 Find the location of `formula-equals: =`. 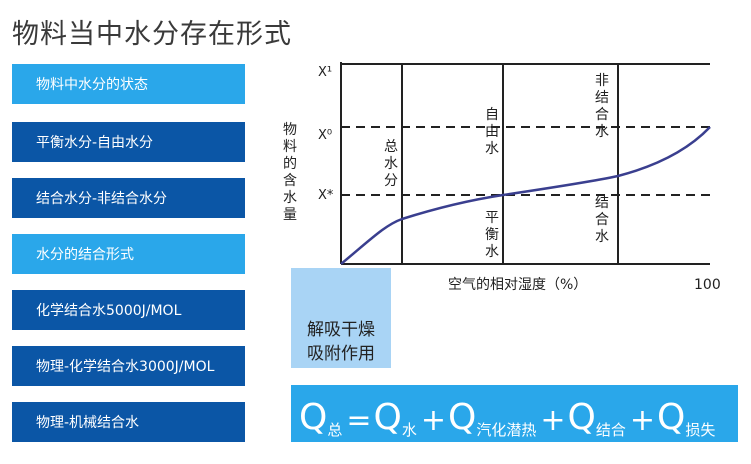

formula-equals: = is located at coordinates (359, 420).